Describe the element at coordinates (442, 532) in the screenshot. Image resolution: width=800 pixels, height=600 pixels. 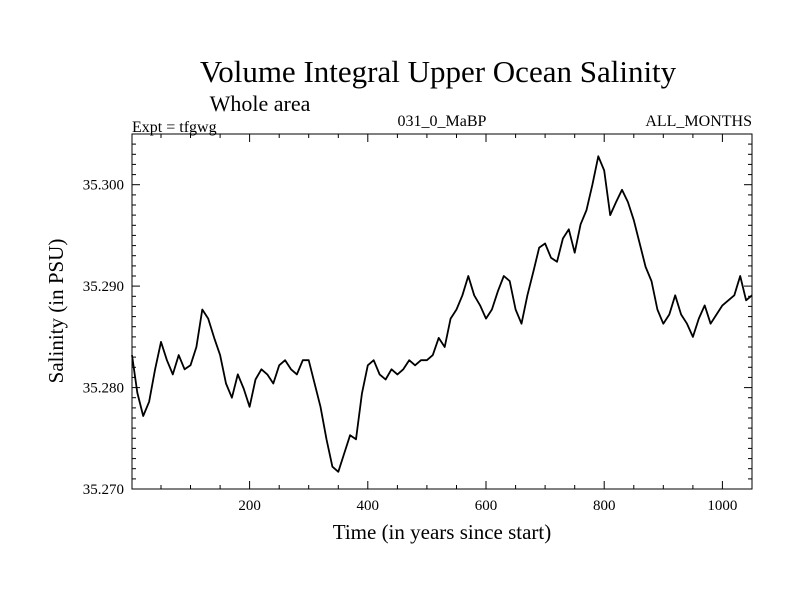
I see `x-axis-label: Time (in years since start)` at that location.